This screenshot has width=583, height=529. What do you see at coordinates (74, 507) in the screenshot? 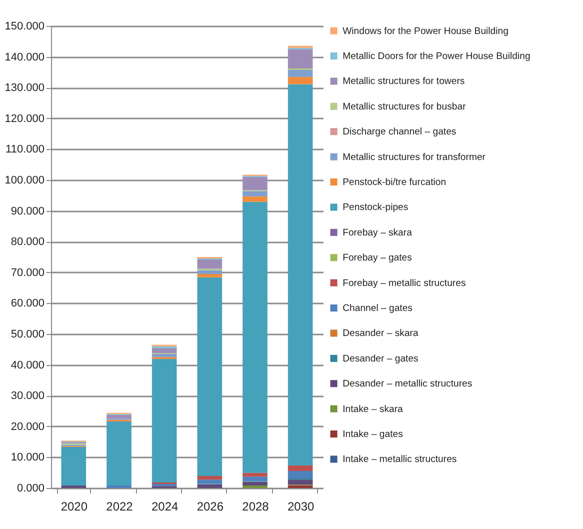
I see `x-tick-label: 2020` at bounding box center [74, 507].